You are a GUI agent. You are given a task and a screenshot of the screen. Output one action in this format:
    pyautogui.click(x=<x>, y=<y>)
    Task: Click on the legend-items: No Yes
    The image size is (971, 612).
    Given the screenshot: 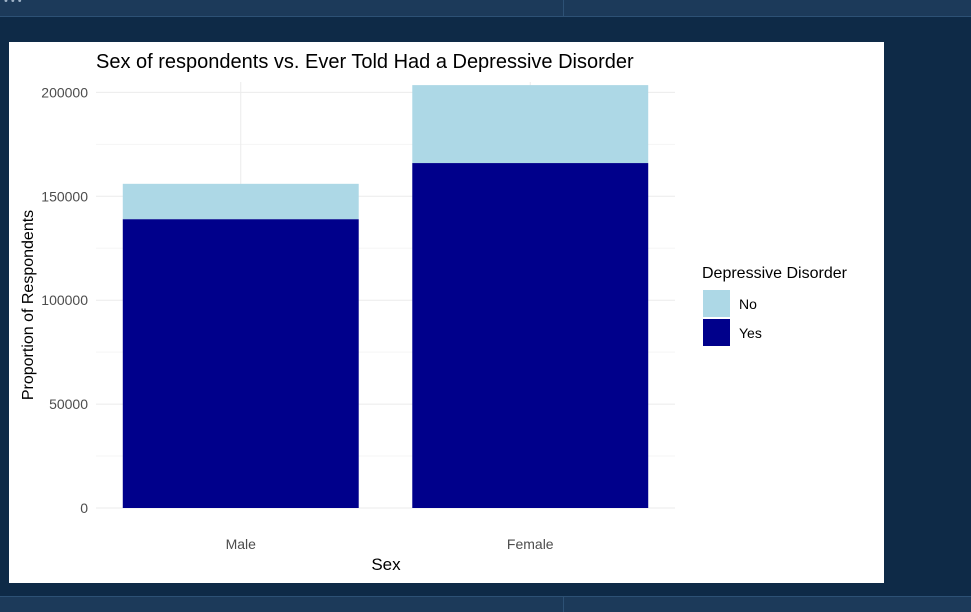 What is the action you would take?
    pyautogui.click(x=732, y=318)
    